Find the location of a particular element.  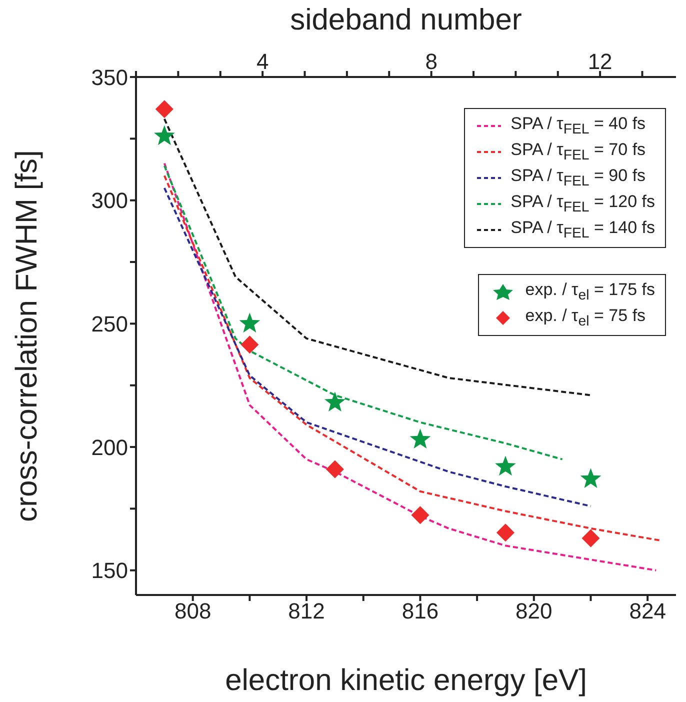

y-tick-label: 350 is located at coordinates (109, 77).